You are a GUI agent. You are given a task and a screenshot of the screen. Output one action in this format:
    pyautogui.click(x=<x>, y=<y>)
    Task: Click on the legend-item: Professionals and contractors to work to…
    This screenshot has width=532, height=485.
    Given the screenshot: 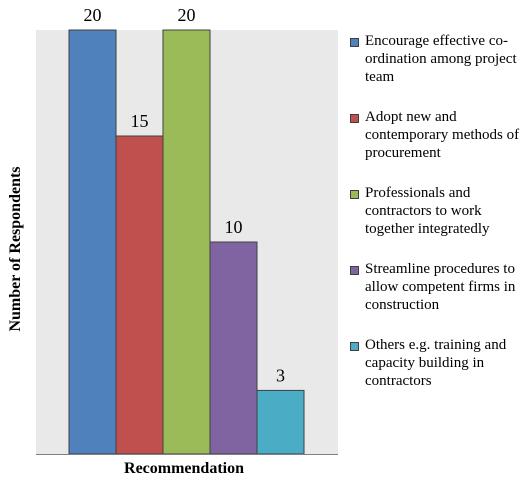 What is the action you would take?
    pyautogui.click(x=440, y=211)
    